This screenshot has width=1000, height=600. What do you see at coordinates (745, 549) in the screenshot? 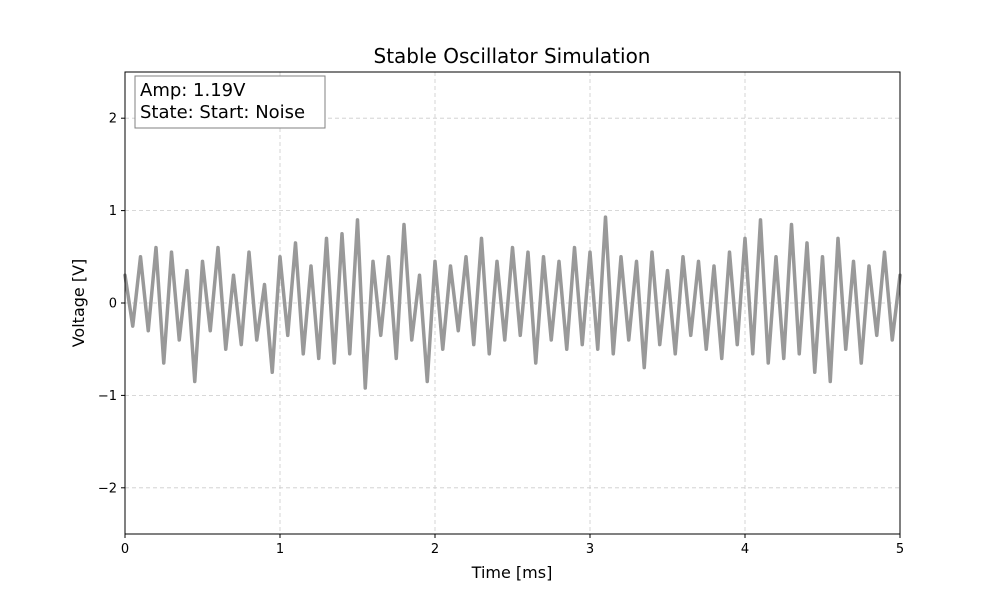
I see `x-tick-label: 4` at bounding box center [745, 549].